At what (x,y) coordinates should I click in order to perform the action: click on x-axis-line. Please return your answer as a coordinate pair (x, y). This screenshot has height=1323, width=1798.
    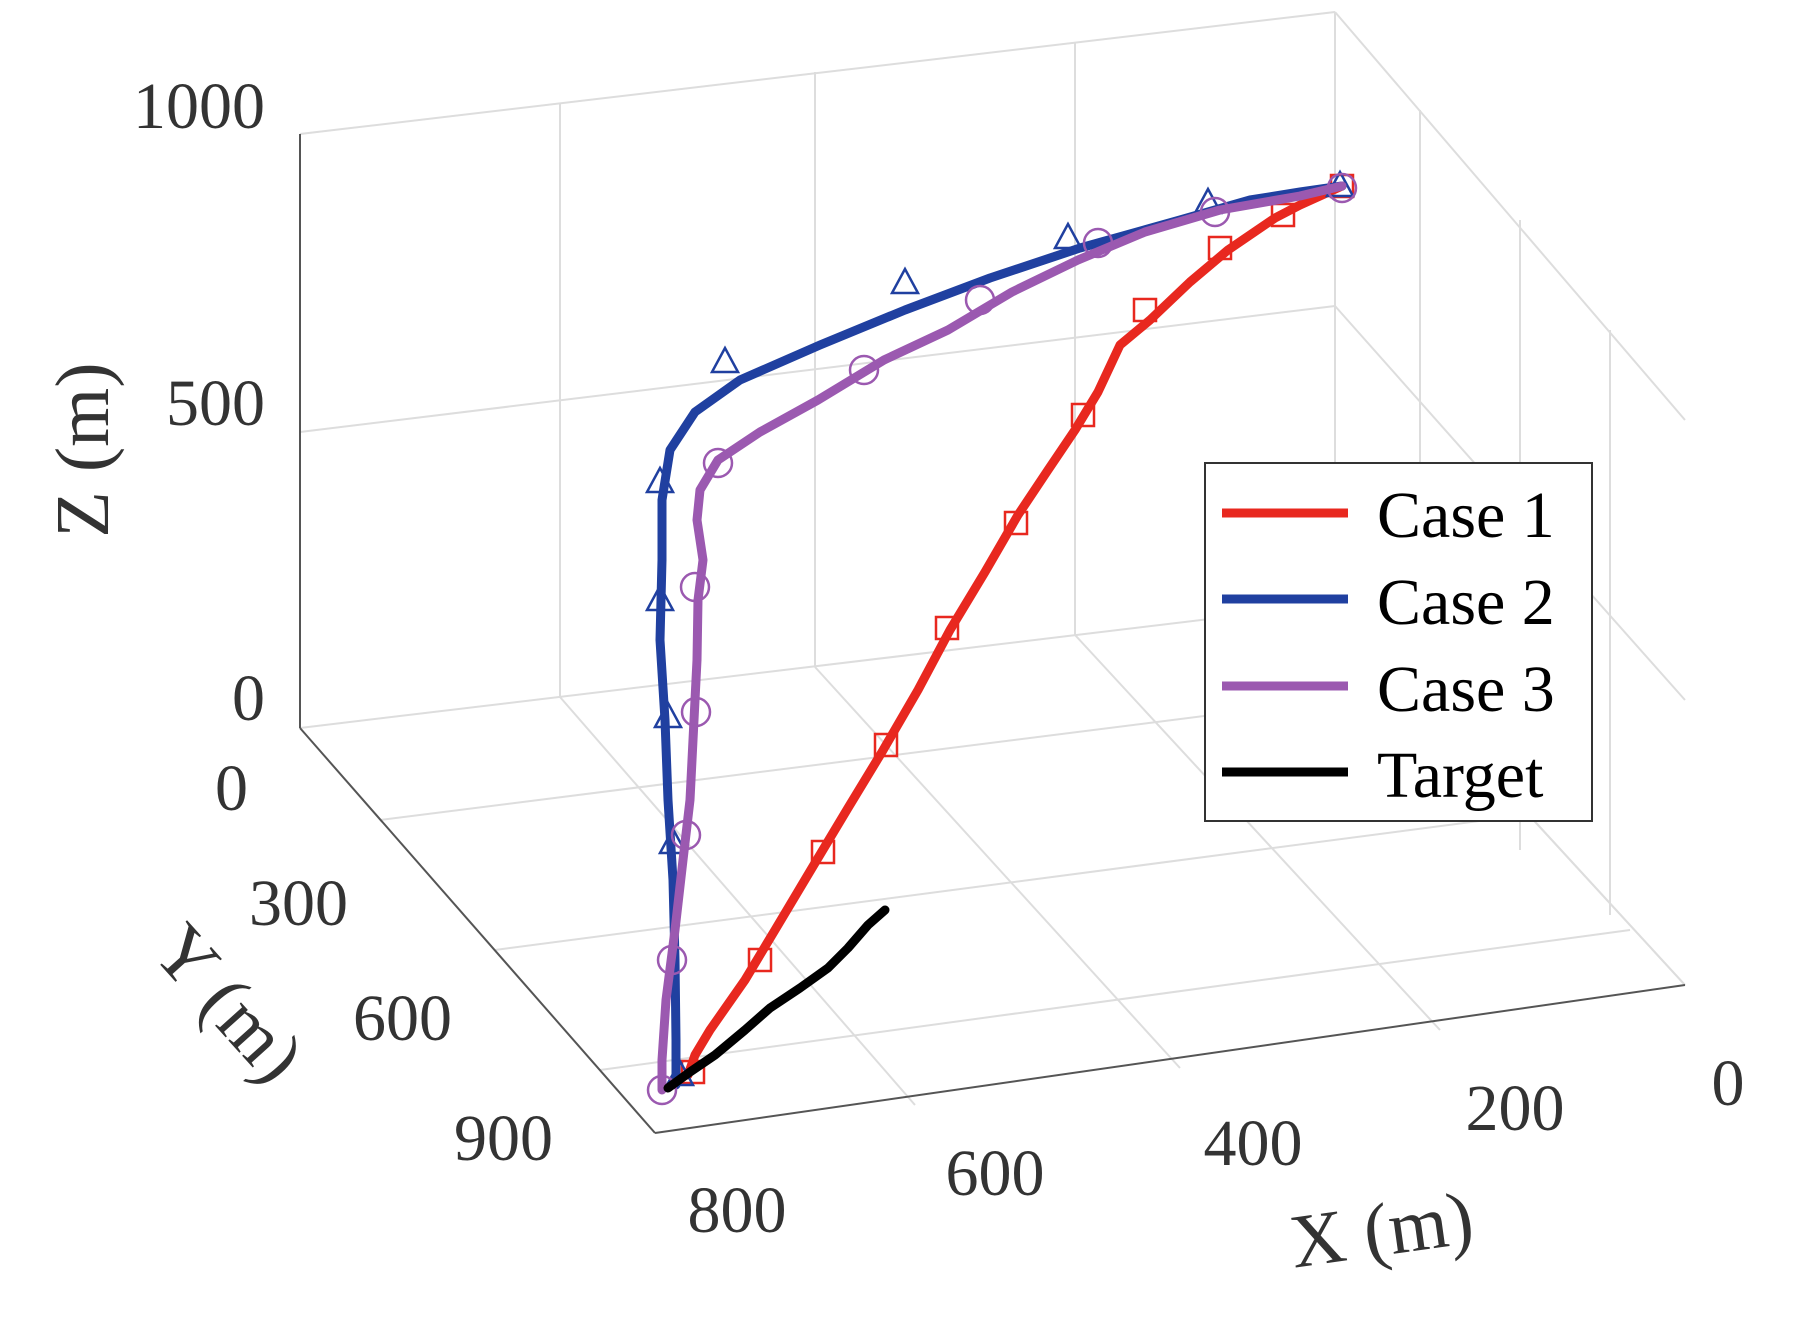
    Looking at the image, I should click on (1170, 1059).